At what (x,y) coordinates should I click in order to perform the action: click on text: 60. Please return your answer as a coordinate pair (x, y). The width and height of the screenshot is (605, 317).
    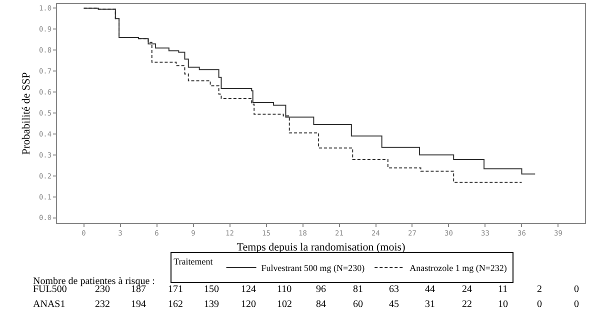
    Looking at the image, I should click on (358, 304).